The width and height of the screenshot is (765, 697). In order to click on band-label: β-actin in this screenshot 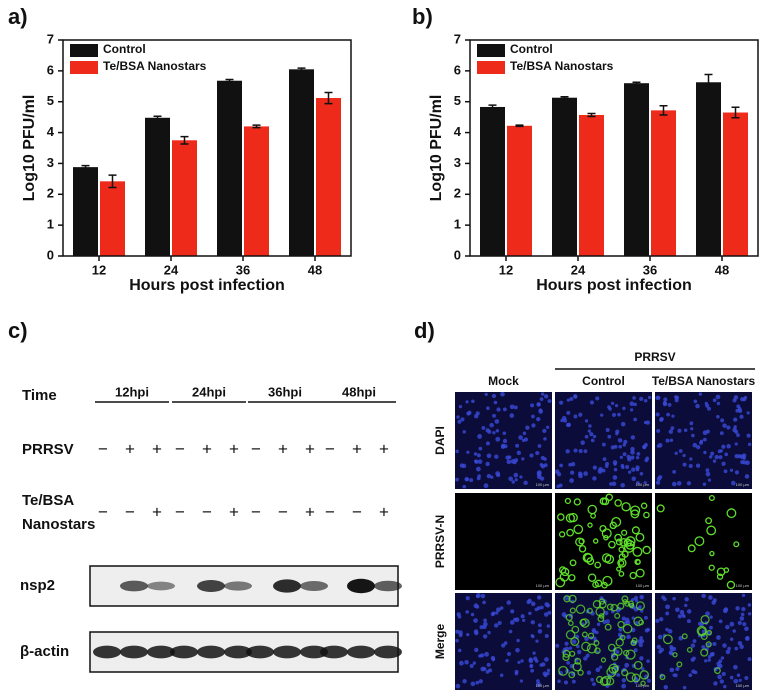, I will do `click(44, 651)`.